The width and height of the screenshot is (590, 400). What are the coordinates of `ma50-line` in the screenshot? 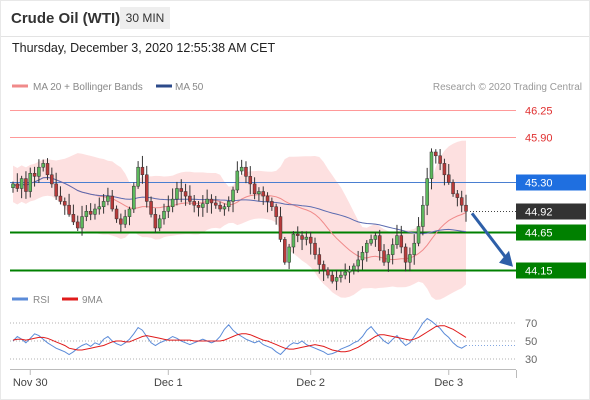 It's located at (239, 205).